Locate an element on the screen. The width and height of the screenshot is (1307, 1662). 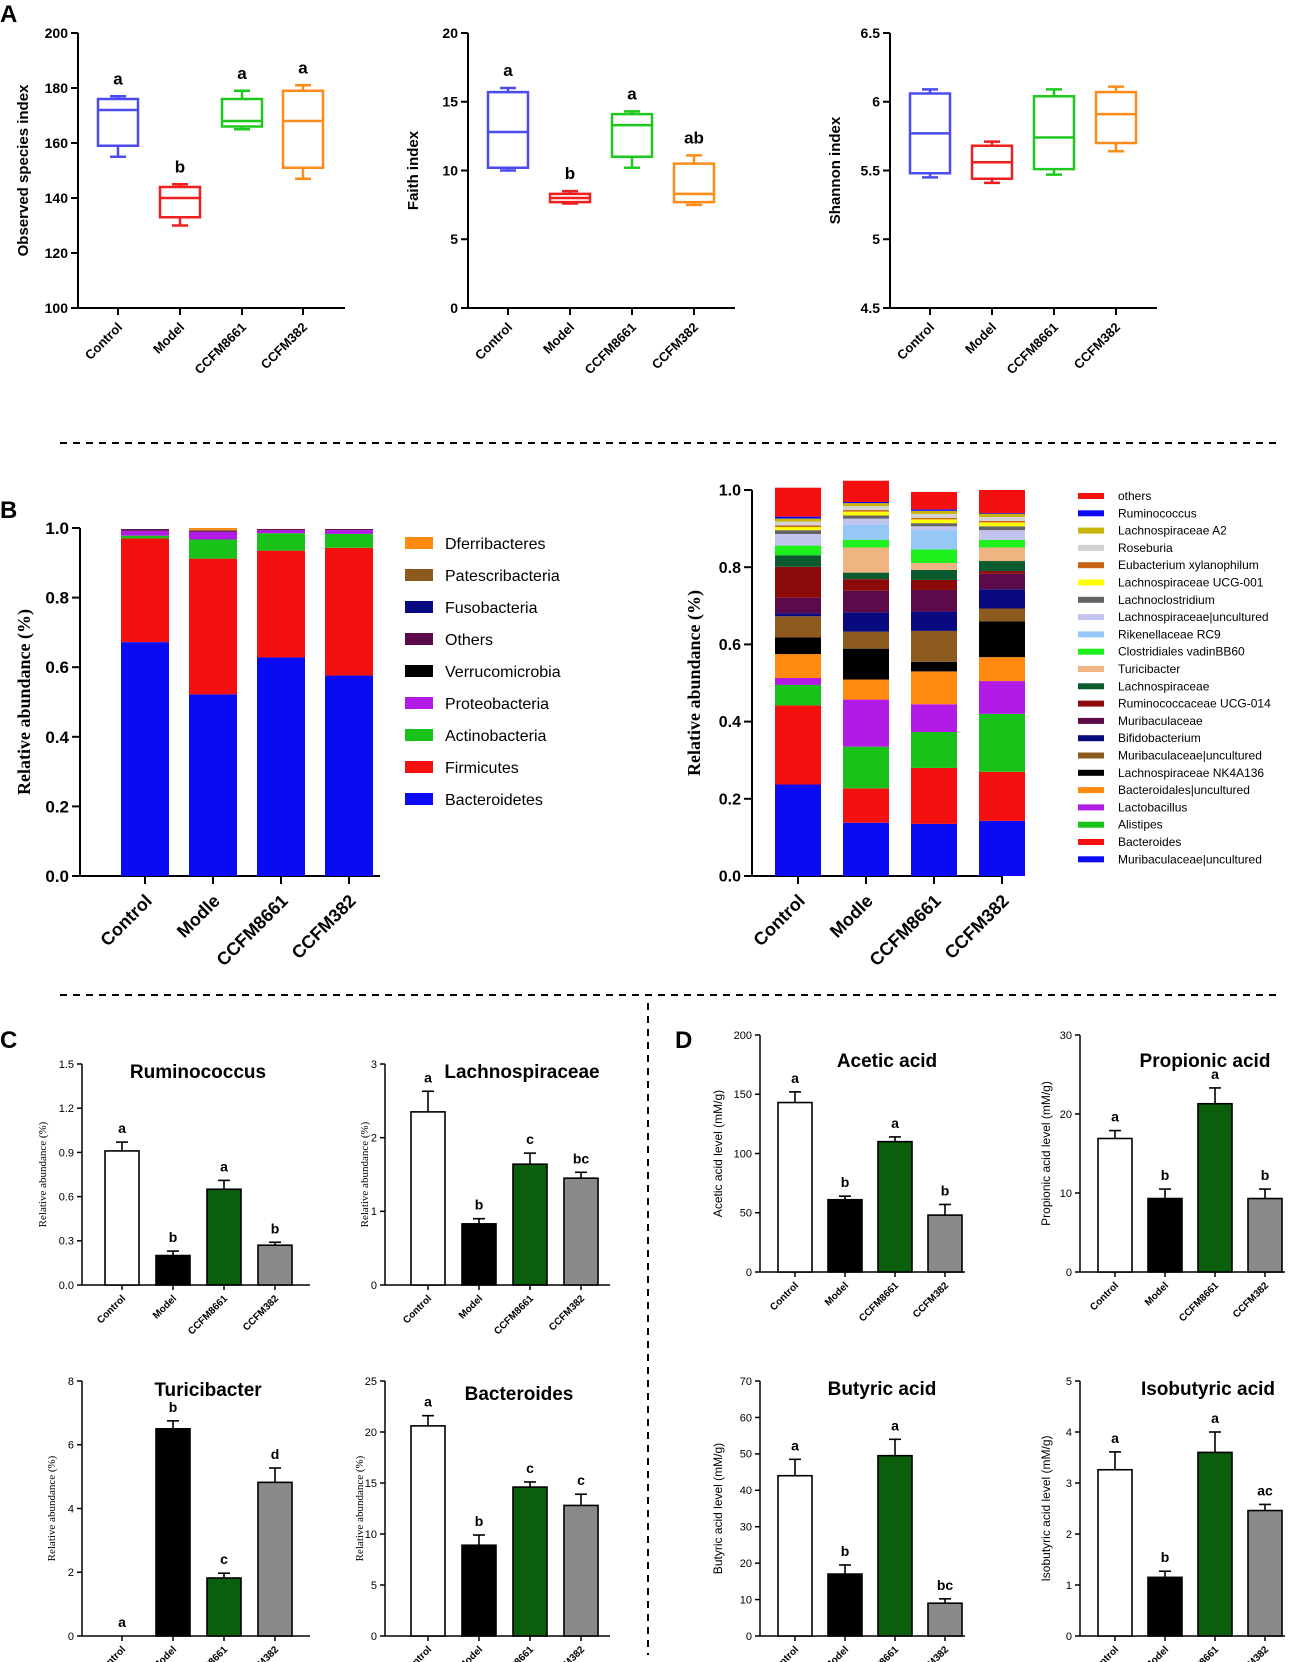
chart-d2-sig-letter-0: a is located at coordinates (1115, 1117).